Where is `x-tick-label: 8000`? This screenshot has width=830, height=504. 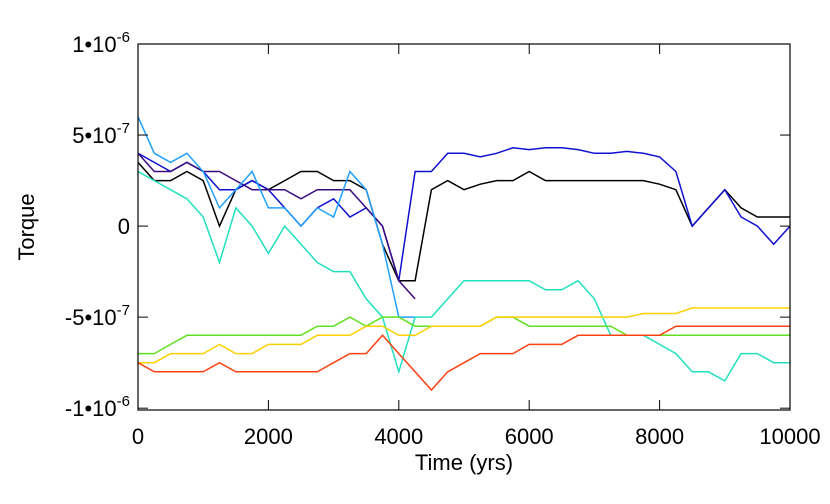
x-tick-label: 8000 is located at coordinates (659, 436).